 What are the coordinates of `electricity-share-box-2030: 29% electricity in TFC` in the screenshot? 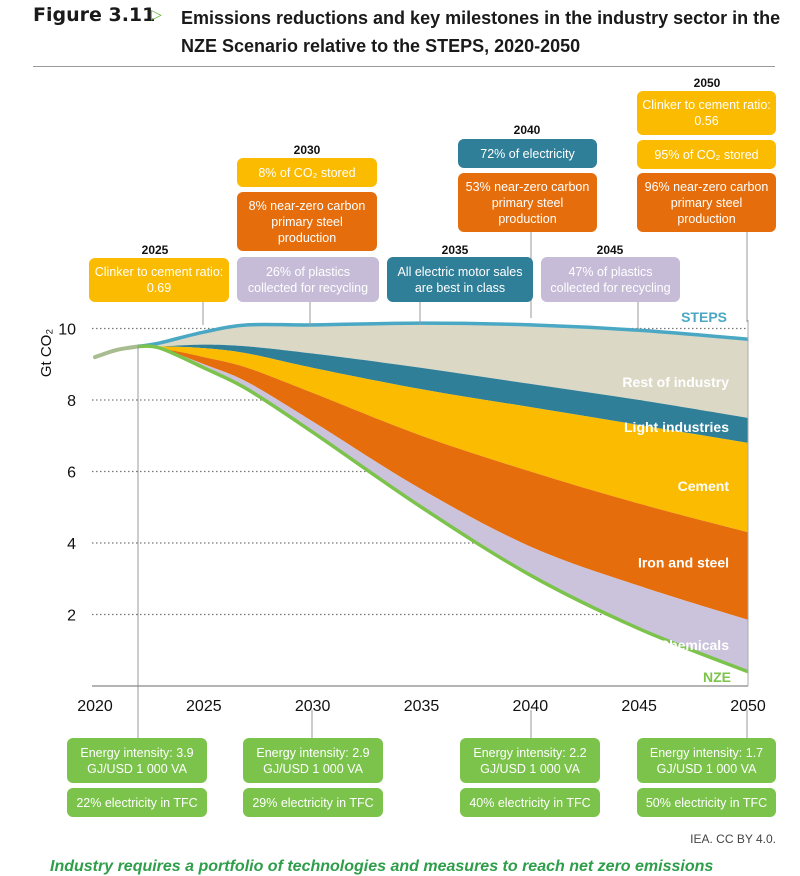 It's located at (313, 802).